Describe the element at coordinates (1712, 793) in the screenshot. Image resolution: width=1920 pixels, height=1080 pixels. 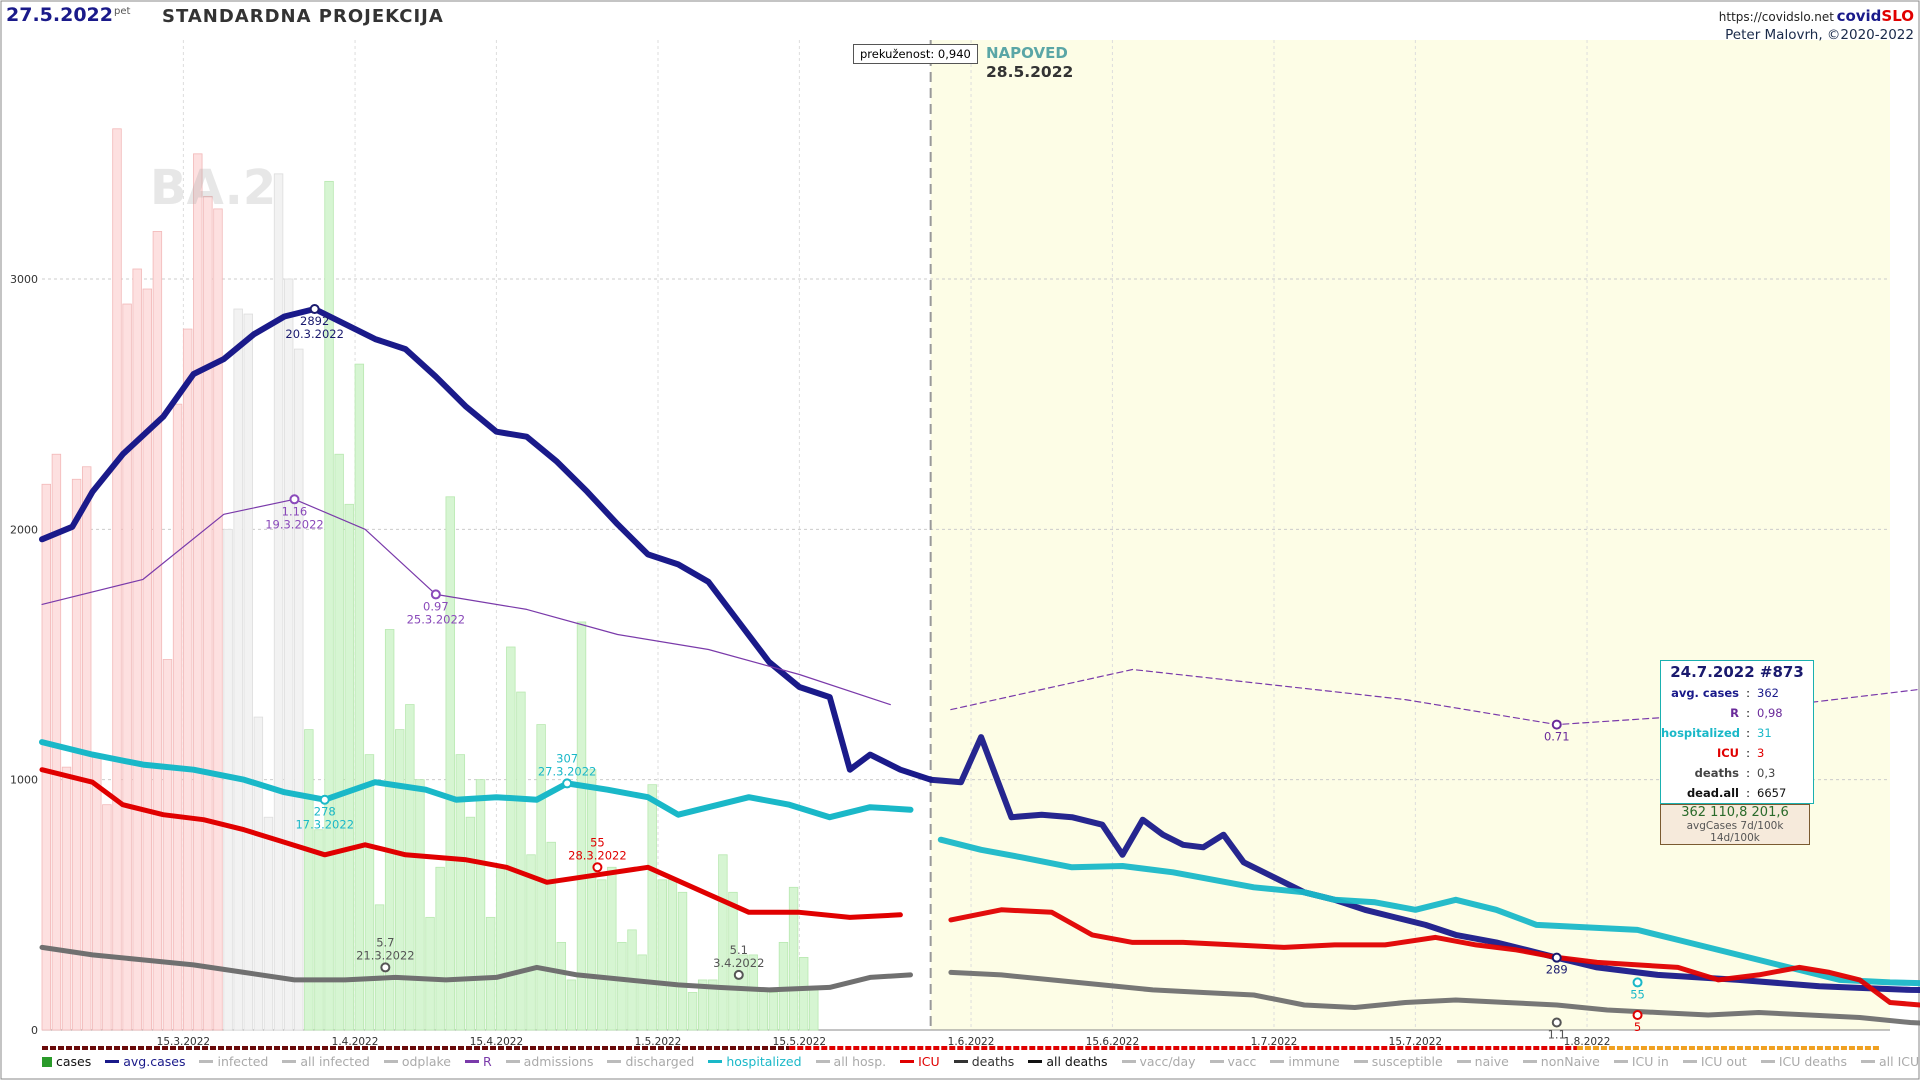
I see `info-row-key: dead.all` at that location.